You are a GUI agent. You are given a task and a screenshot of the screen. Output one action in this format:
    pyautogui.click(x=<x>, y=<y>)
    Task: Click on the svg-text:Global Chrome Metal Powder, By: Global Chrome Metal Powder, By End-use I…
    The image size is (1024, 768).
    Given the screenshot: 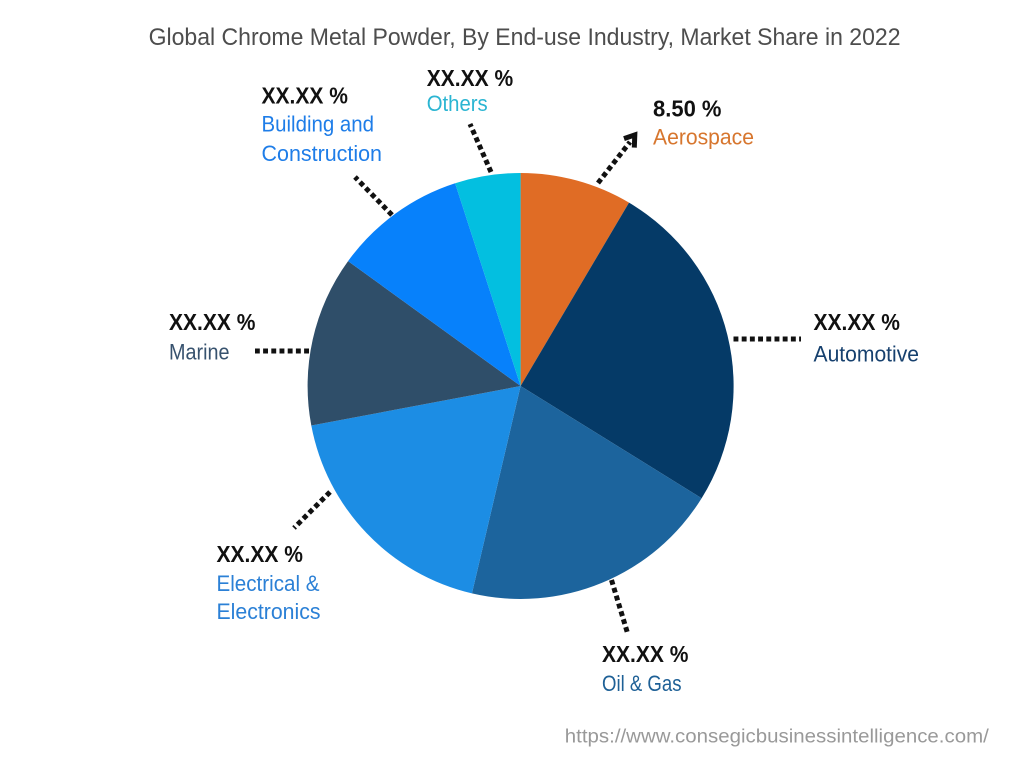 What is the action you would take?
    pyautogui.click(x=525, y=37)
    